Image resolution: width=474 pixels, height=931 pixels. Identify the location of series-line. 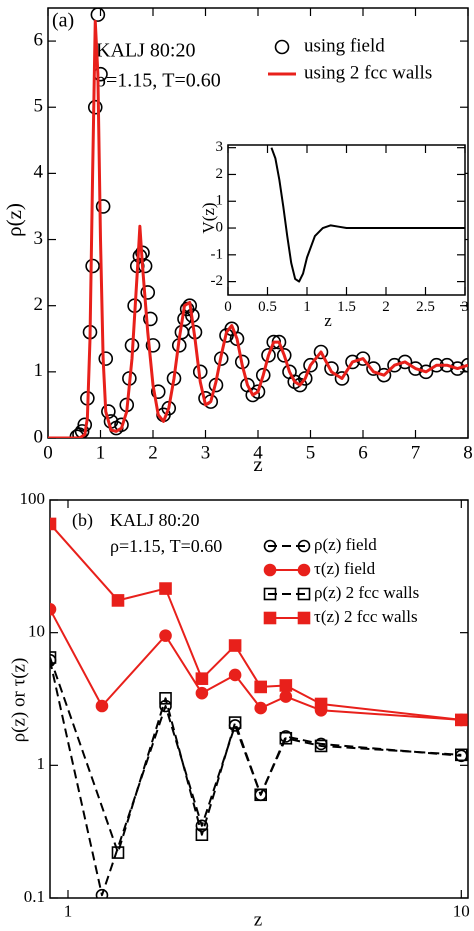
(367, 215).